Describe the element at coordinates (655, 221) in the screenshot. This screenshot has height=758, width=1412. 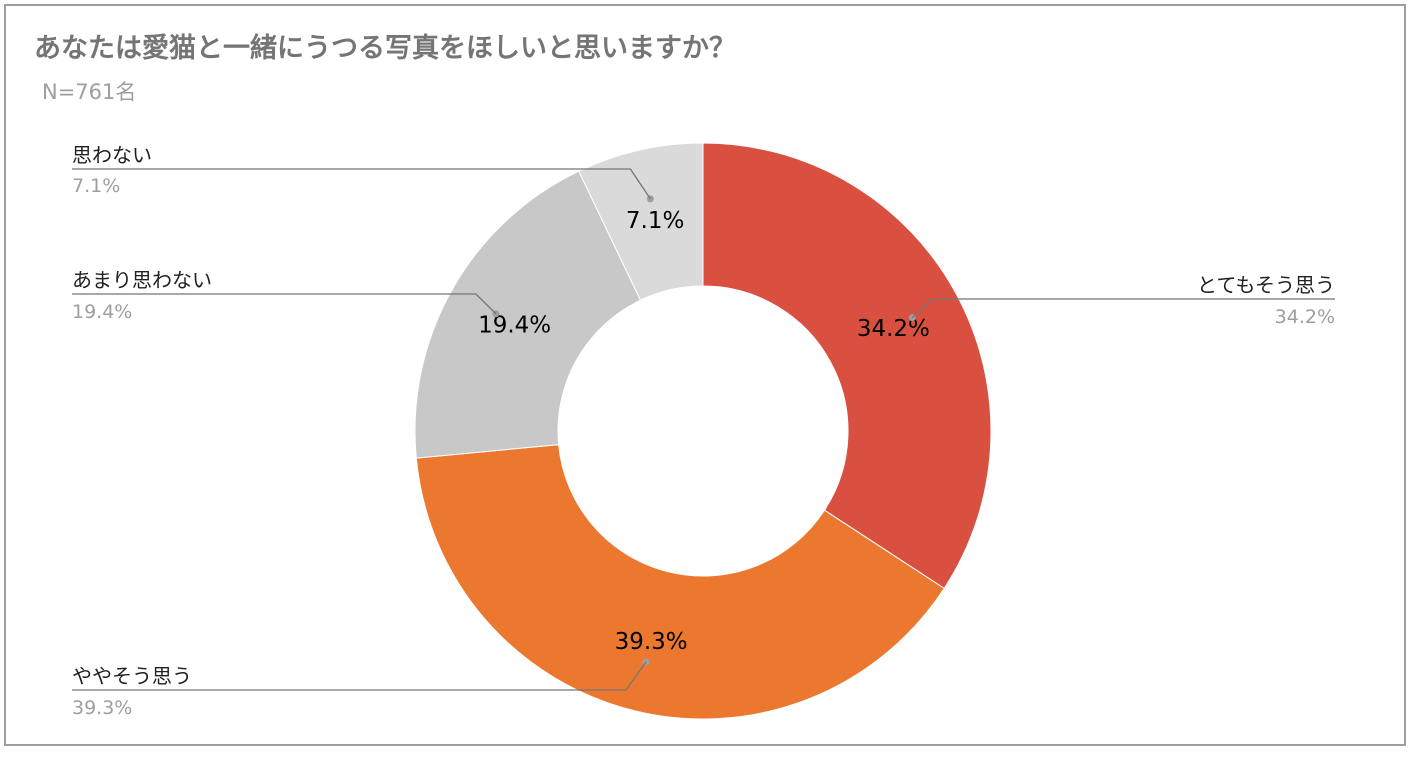
I see `slice-value-label: 7.1%` at that location.